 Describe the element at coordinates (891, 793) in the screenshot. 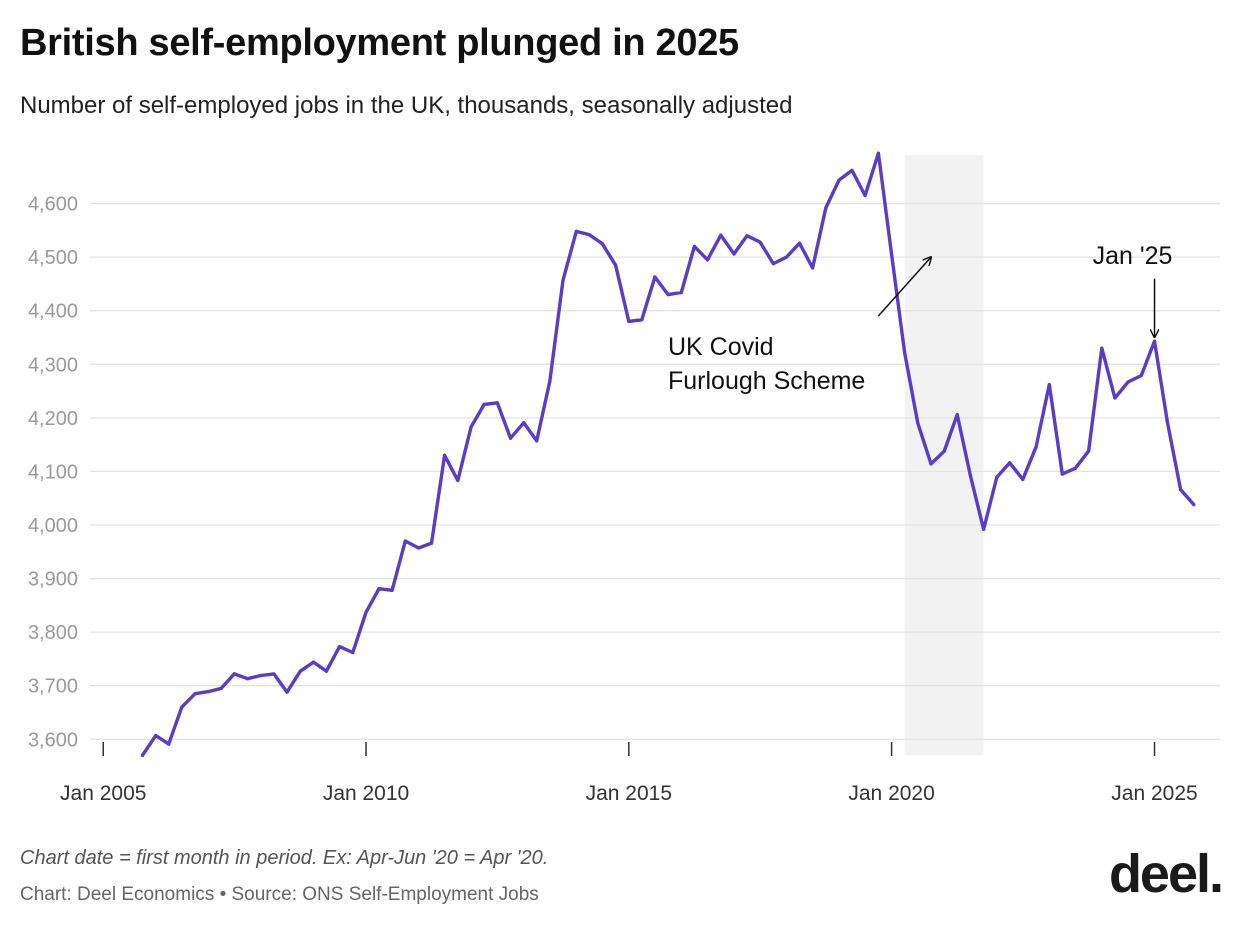

I see `x-tick-label: Jan 2020` at that location.